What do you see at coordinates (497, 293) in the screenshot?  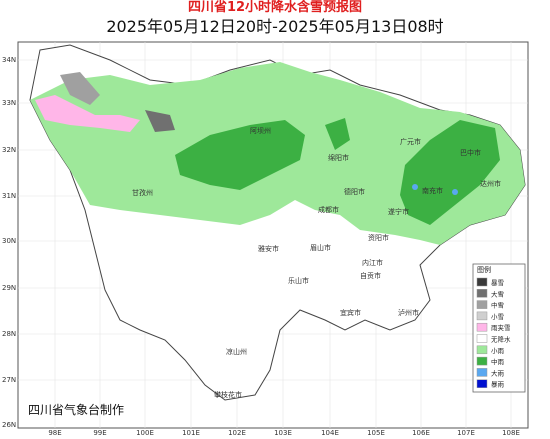 I see `legend-label: 大雪` at bounding box center [497, 293].